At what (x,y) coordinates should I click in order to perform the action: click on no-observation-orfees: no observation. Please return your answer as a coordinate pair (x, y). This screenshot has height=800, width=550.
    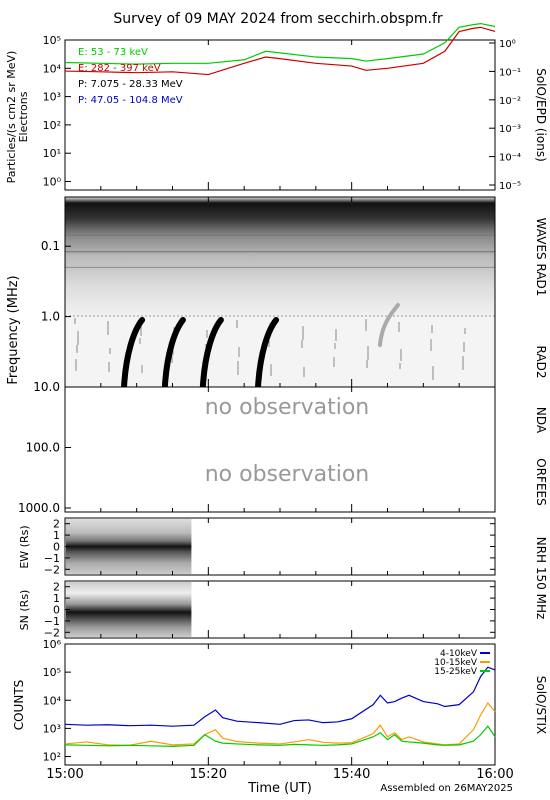
    Looking at the image, I should click on (287, 474).